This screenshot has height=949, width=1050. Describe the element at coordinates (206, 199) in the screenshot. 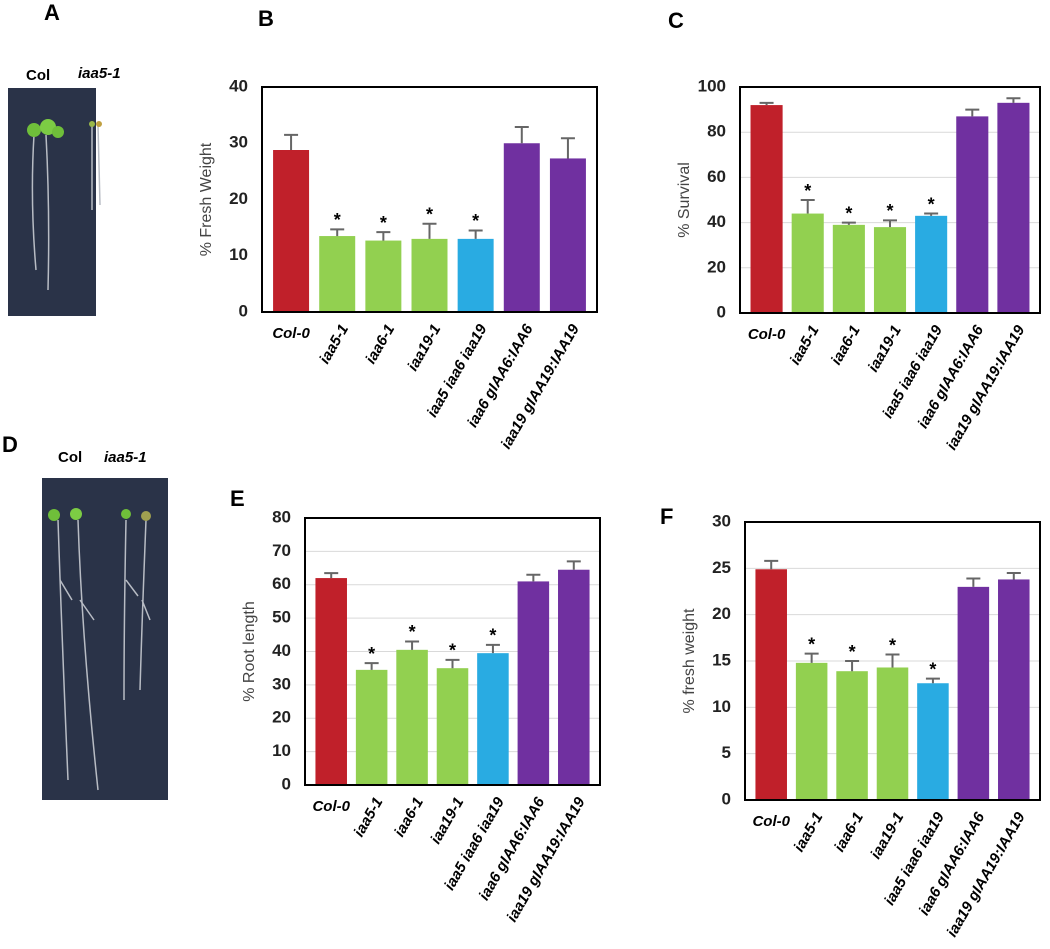

I see `y-axis-label: % Fresh Weight` at that location.